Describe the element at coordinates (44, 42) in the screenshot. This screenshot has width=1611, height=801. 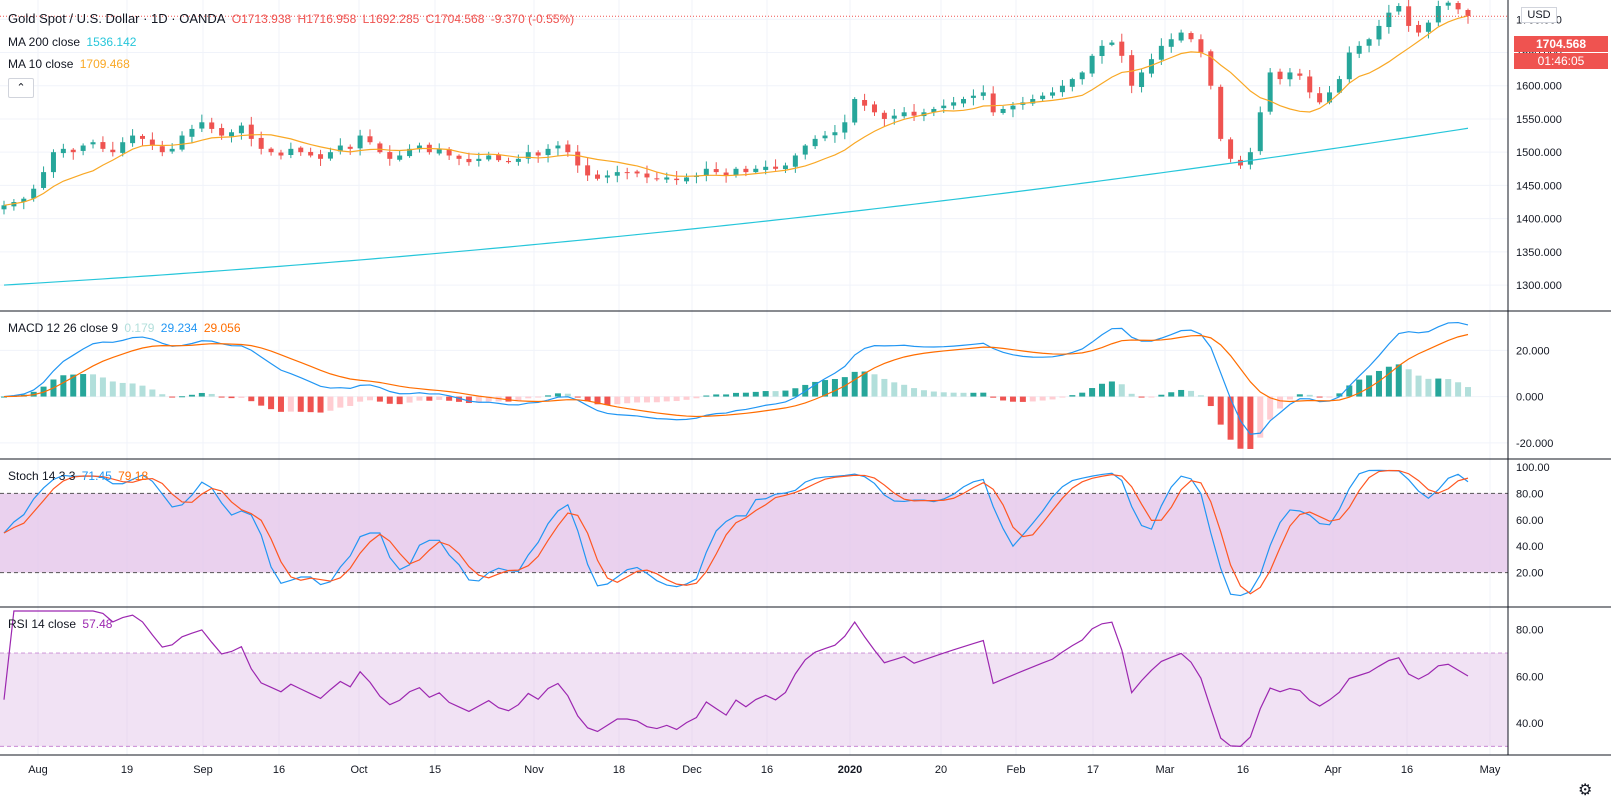
I see `ma200-label: MA 200 close` at that location.